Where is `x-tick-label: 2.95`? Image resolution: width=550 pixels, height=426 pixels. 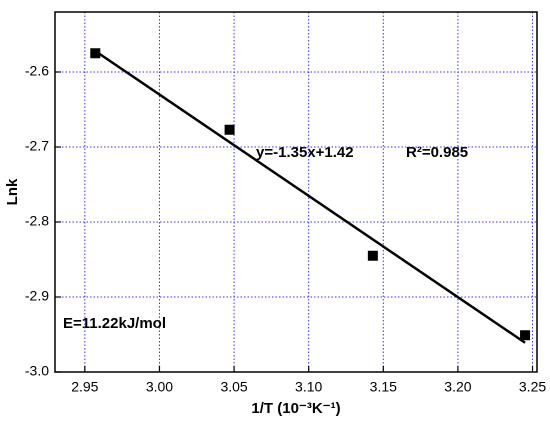 x-tick-label: 2.95 is located at coordinates (84, 387).